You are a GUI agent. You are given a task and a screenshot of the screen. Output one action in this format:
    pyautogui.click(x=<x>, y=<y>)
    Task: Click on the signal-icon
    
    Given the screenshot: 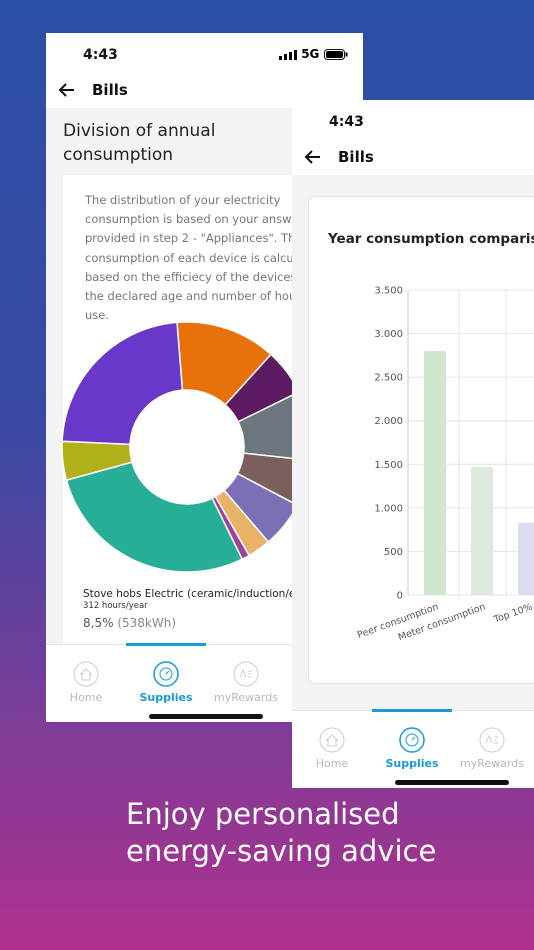 What is the action you would take?
    pyautogui.click(x=288, y=54)
    